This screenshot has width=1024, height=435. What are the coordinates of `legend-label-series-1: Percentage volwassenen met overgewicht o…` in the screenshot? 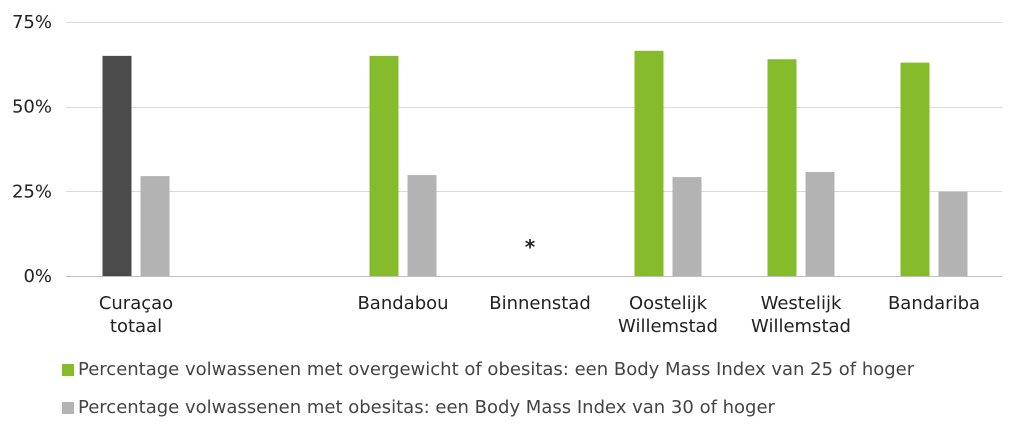 It's located at (496, 369).